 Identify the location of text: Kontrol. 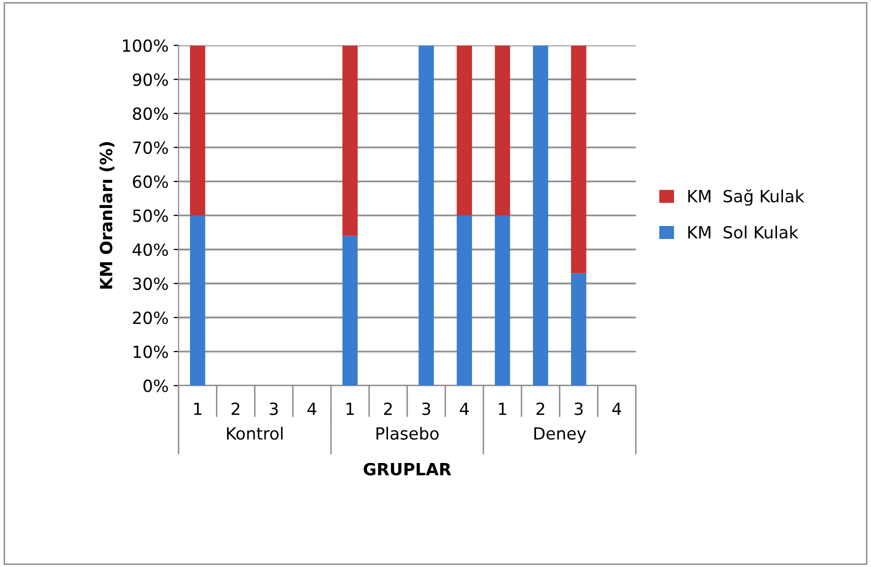
(255, 433).